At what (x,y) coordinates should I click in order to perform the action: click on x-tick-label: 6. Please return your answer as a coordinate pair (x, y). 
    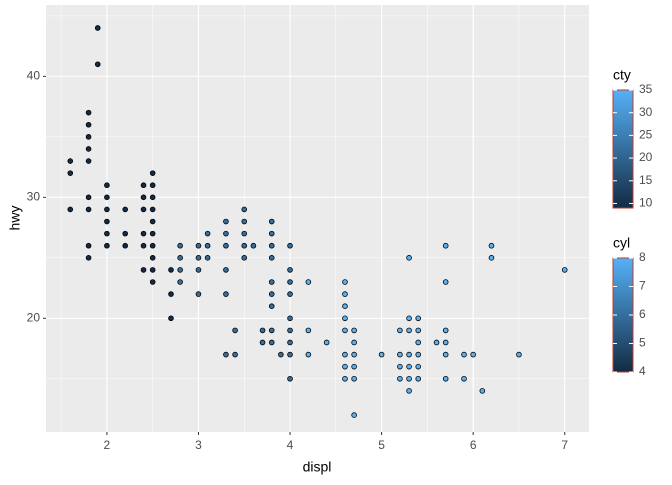
    Looking at the image, I should click on (473, 445).